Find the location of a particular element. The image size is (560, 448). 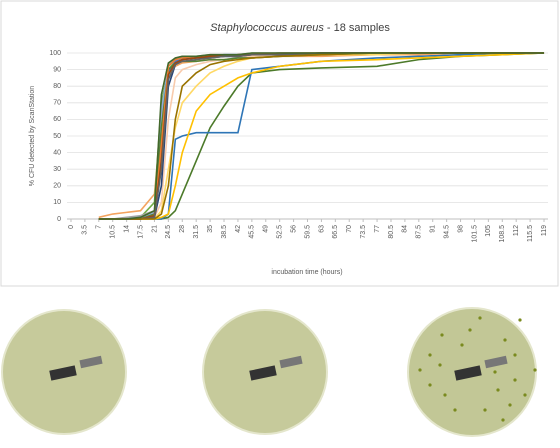

x-tick-label: 91 is located at coordinates (433, 229).